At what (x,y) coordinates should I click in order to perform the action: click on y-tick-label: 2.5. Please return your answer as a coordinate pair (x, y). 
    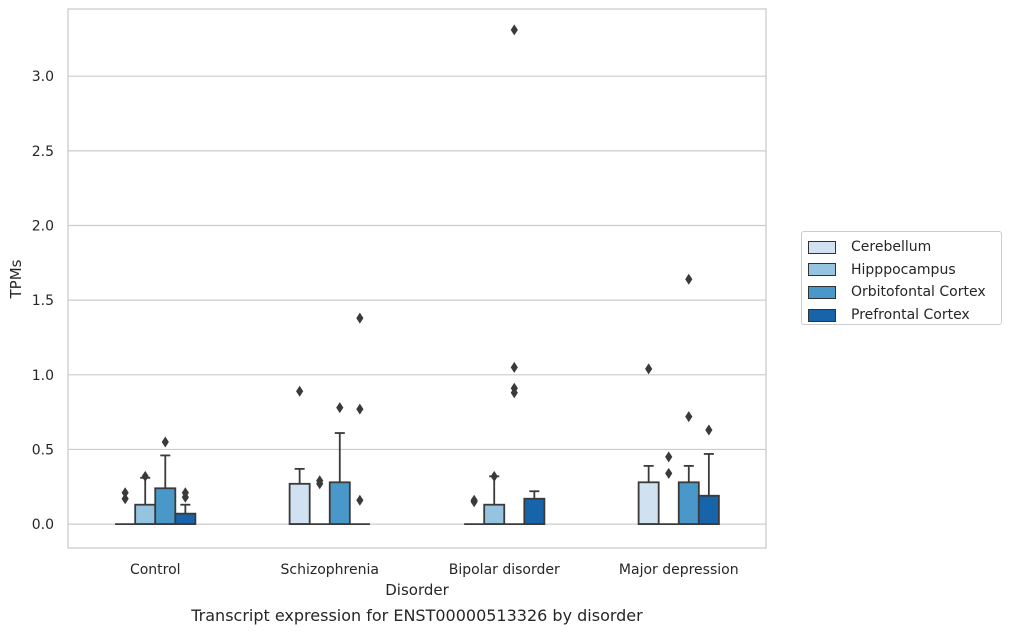
    Looking at the image, I should click on (43, 152).